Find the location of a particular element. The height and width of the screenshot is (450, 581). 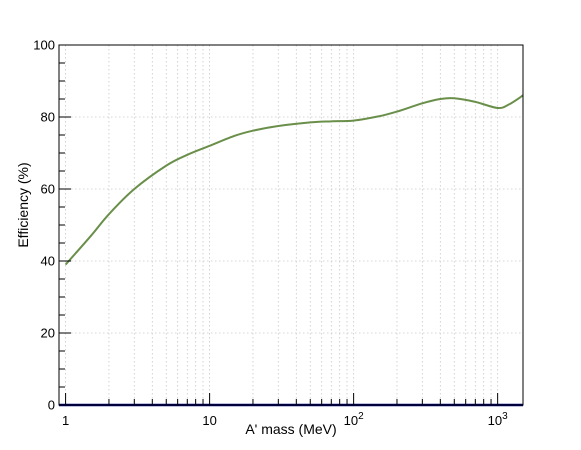

y-tick-label: 0 is located at coordinates (51, 405).